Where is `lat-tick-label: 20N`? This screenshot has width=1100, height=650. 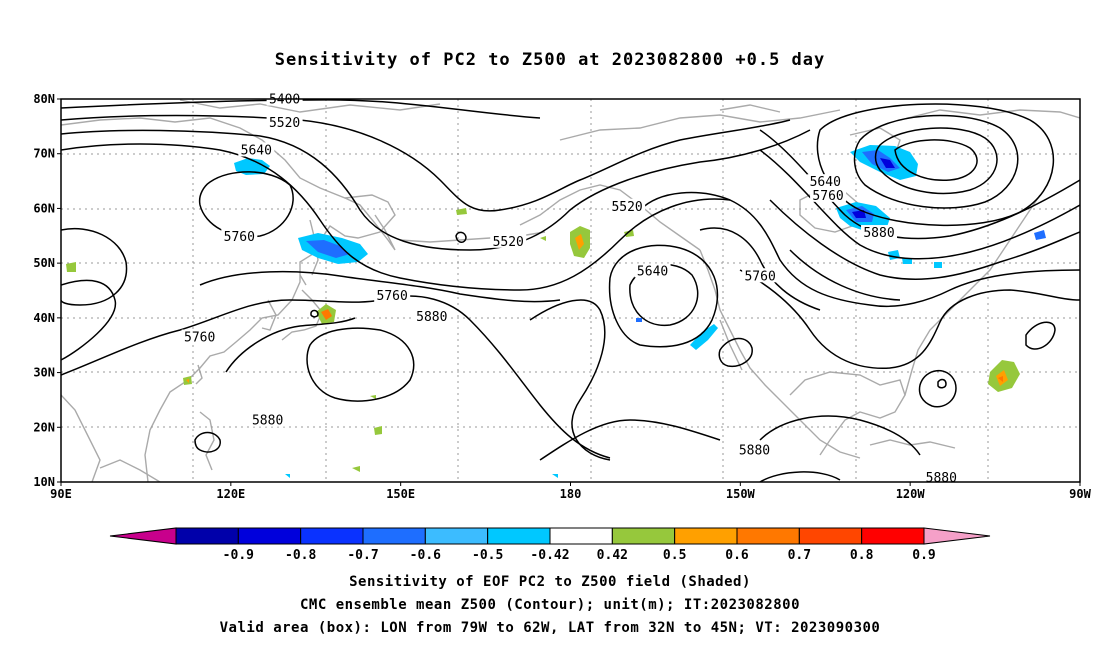
lat-tick-label: 20N is located at coordinates (44, 427).